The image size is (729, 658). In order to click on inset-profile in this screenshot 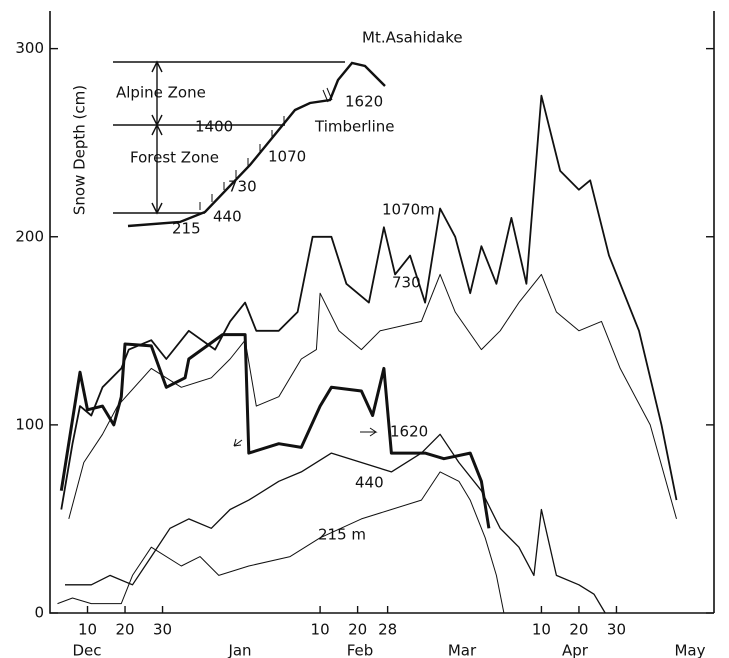, I will do `click(256, 144)`.